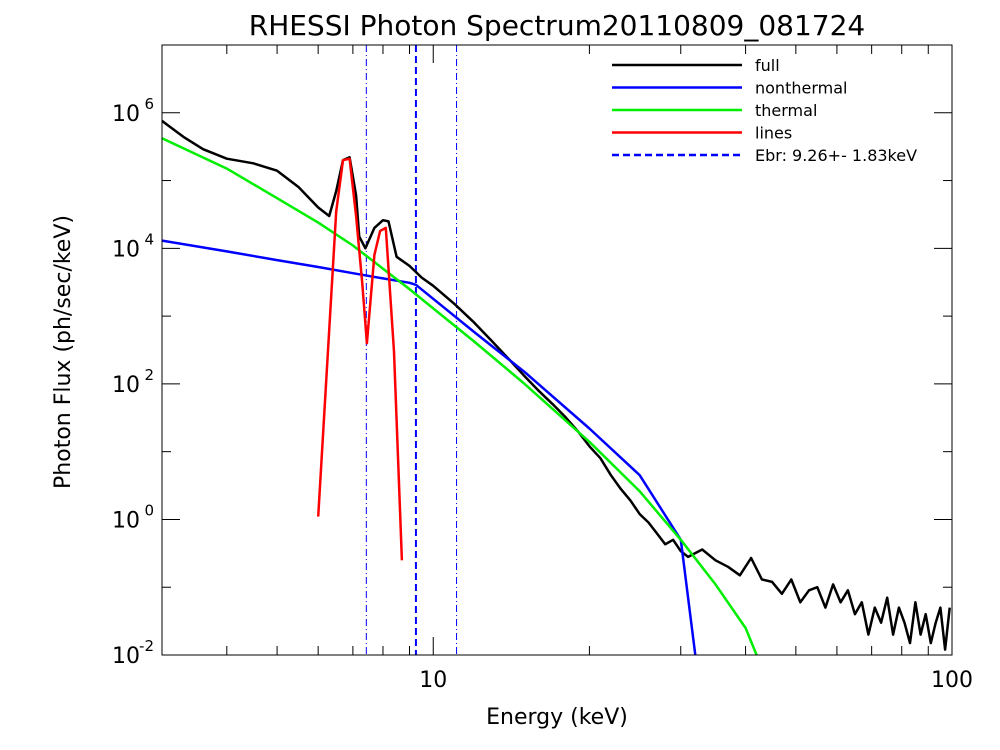 This screenshot has height=750, width=1000. I want to click on x-tick-label: 100, so click(952, 680).